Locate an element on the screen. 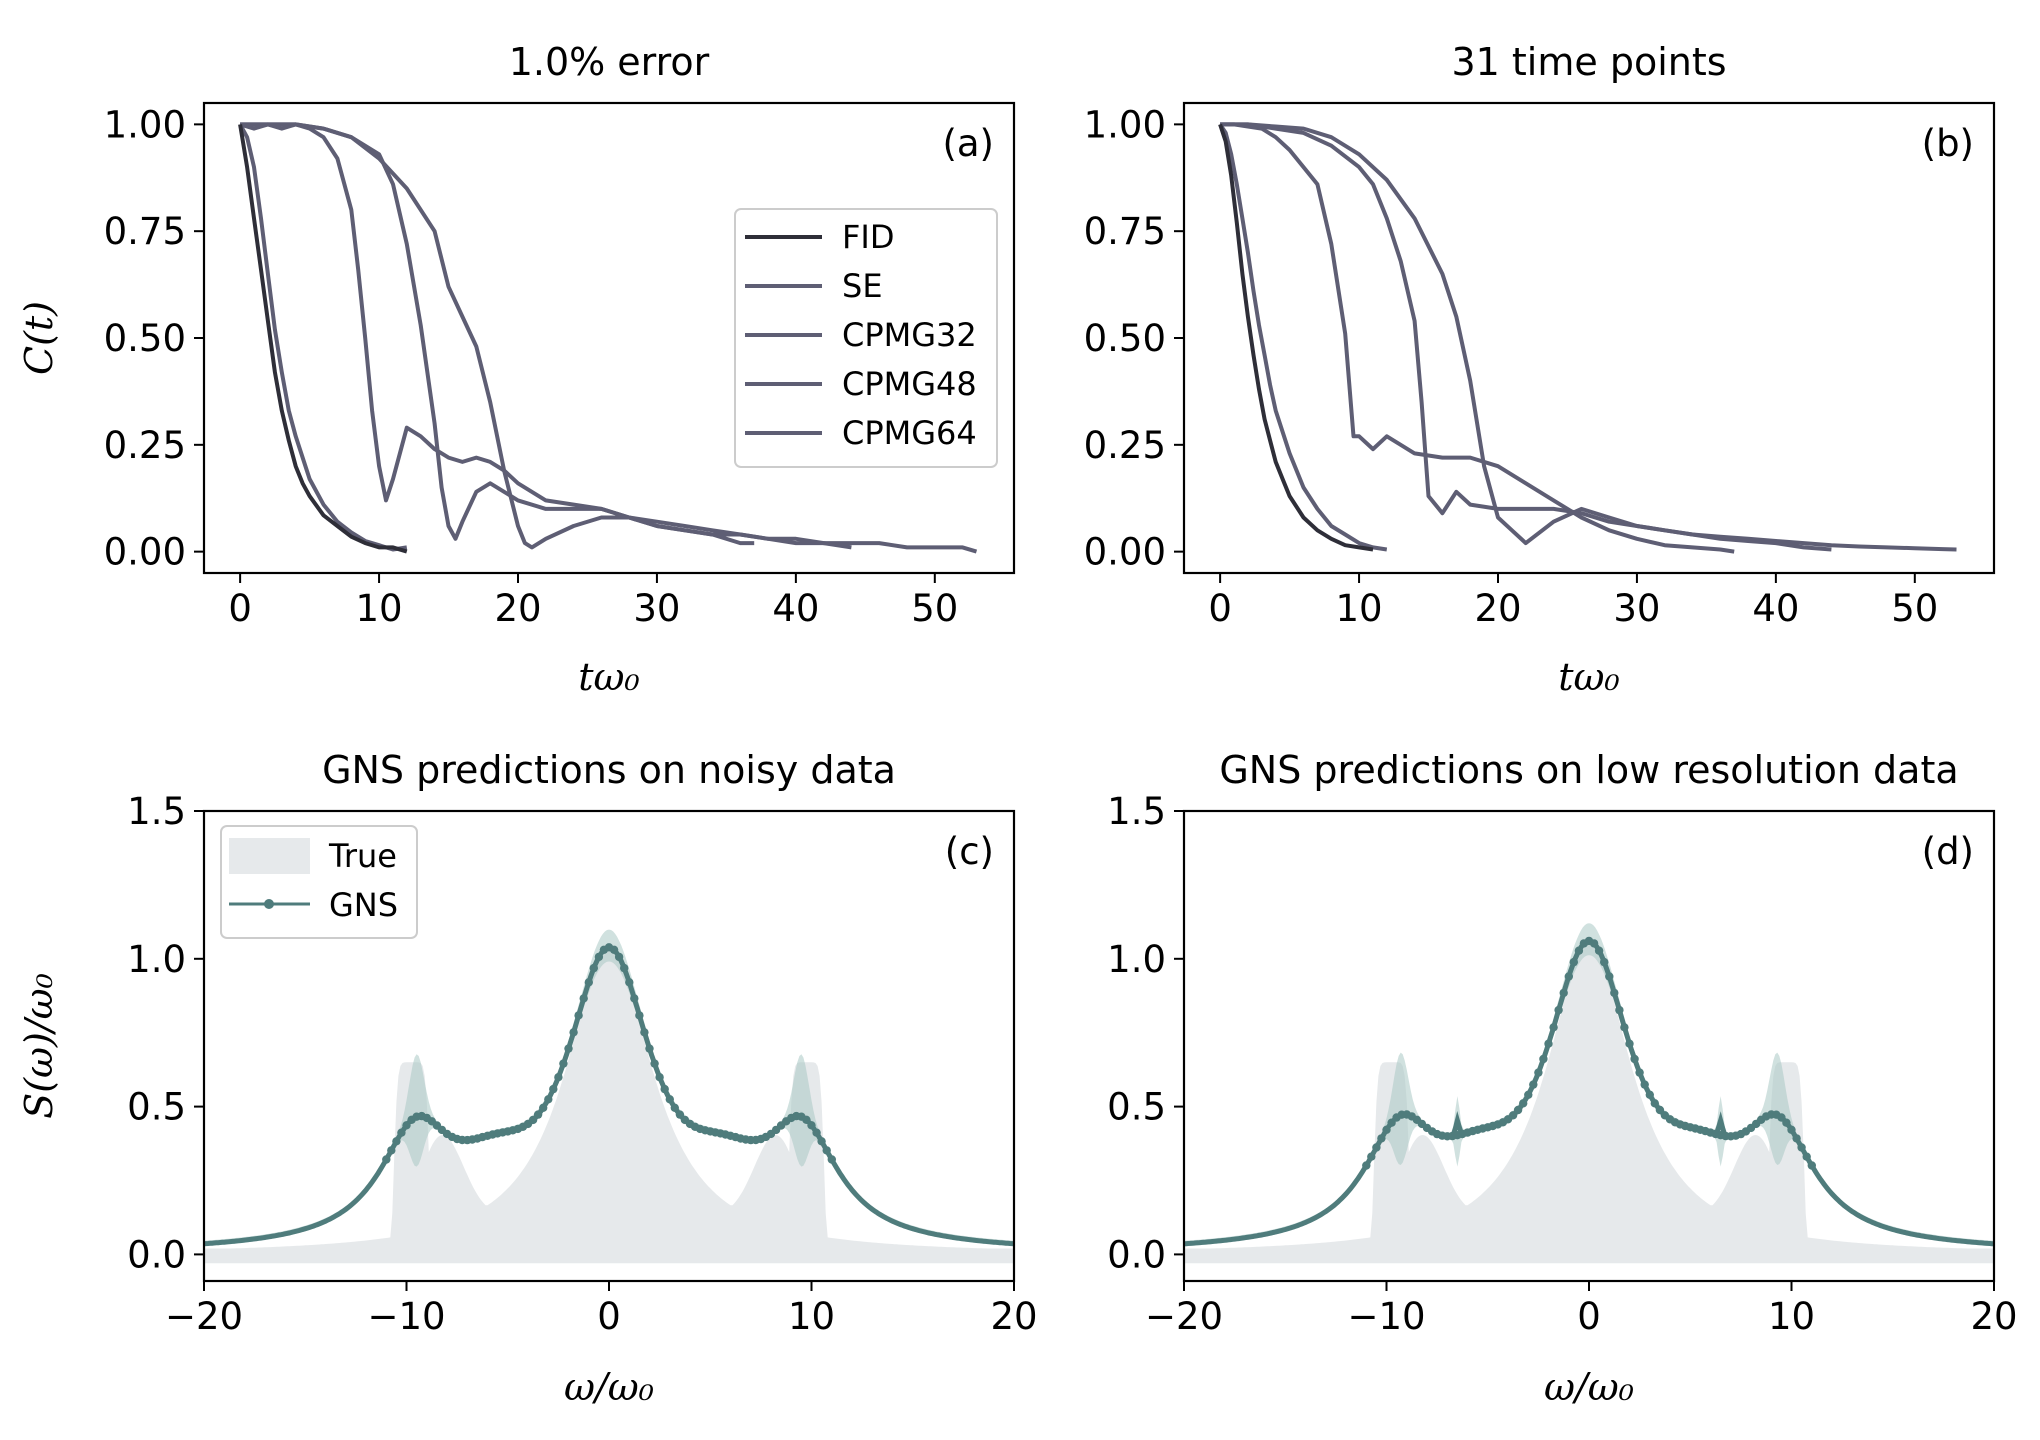 The image size is (2040, 1440). panel-c-ylabel: S(ω)/ω₀ is located at coordinates (39, 1046).